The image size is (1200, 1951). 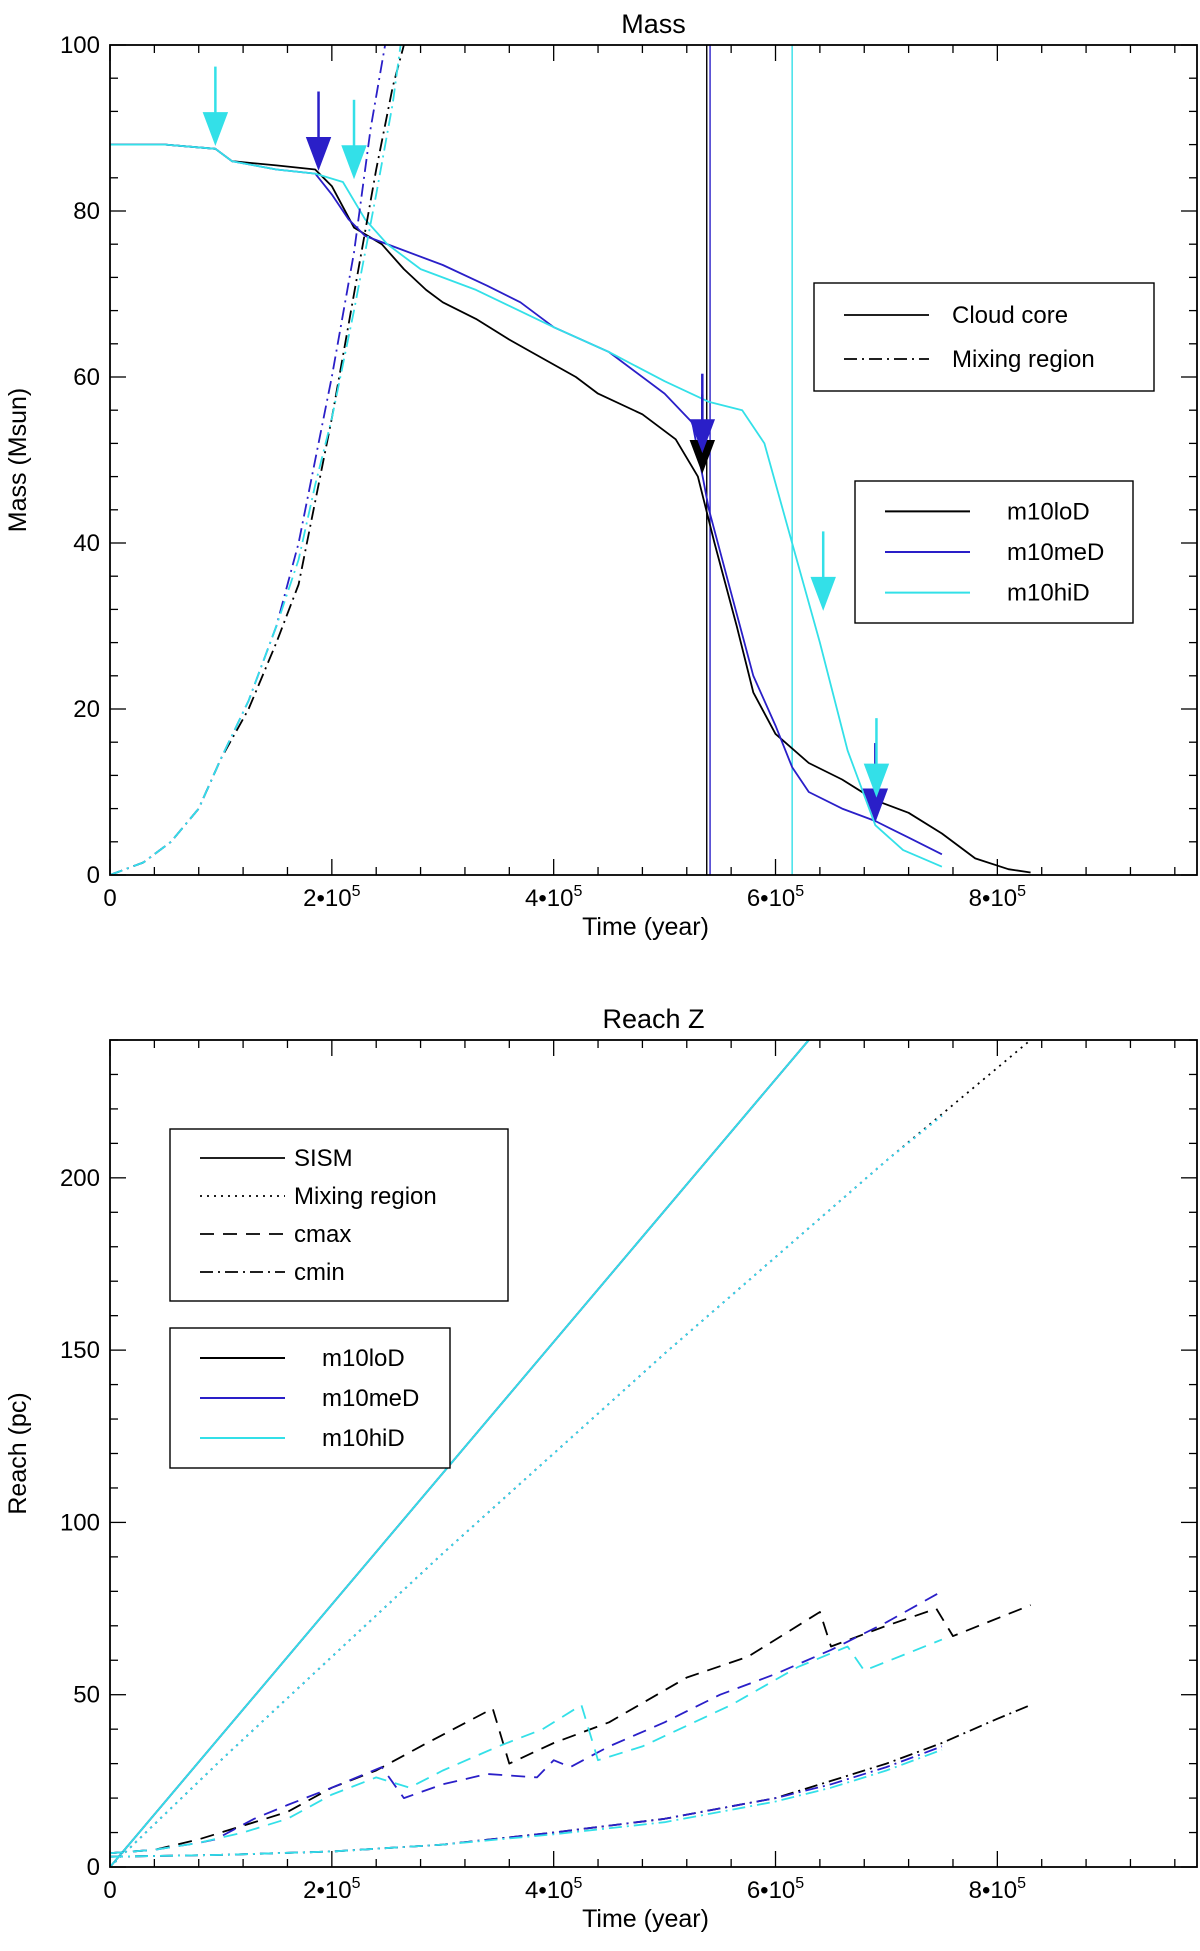 I want to click on y-tick-label: 20, so click(x=86, y=709).